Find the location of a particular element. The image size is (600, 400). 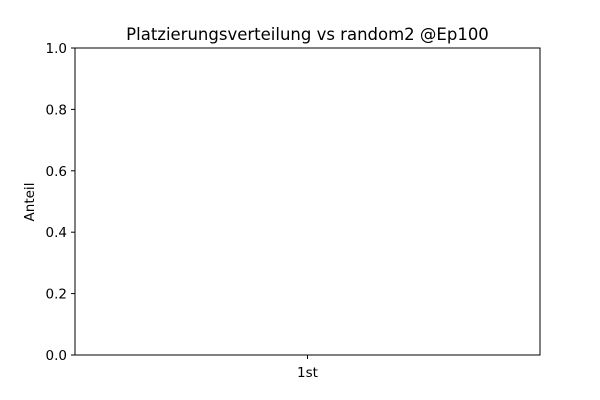

y-tick-label: 0.4 is located at coordinates (56, 233).